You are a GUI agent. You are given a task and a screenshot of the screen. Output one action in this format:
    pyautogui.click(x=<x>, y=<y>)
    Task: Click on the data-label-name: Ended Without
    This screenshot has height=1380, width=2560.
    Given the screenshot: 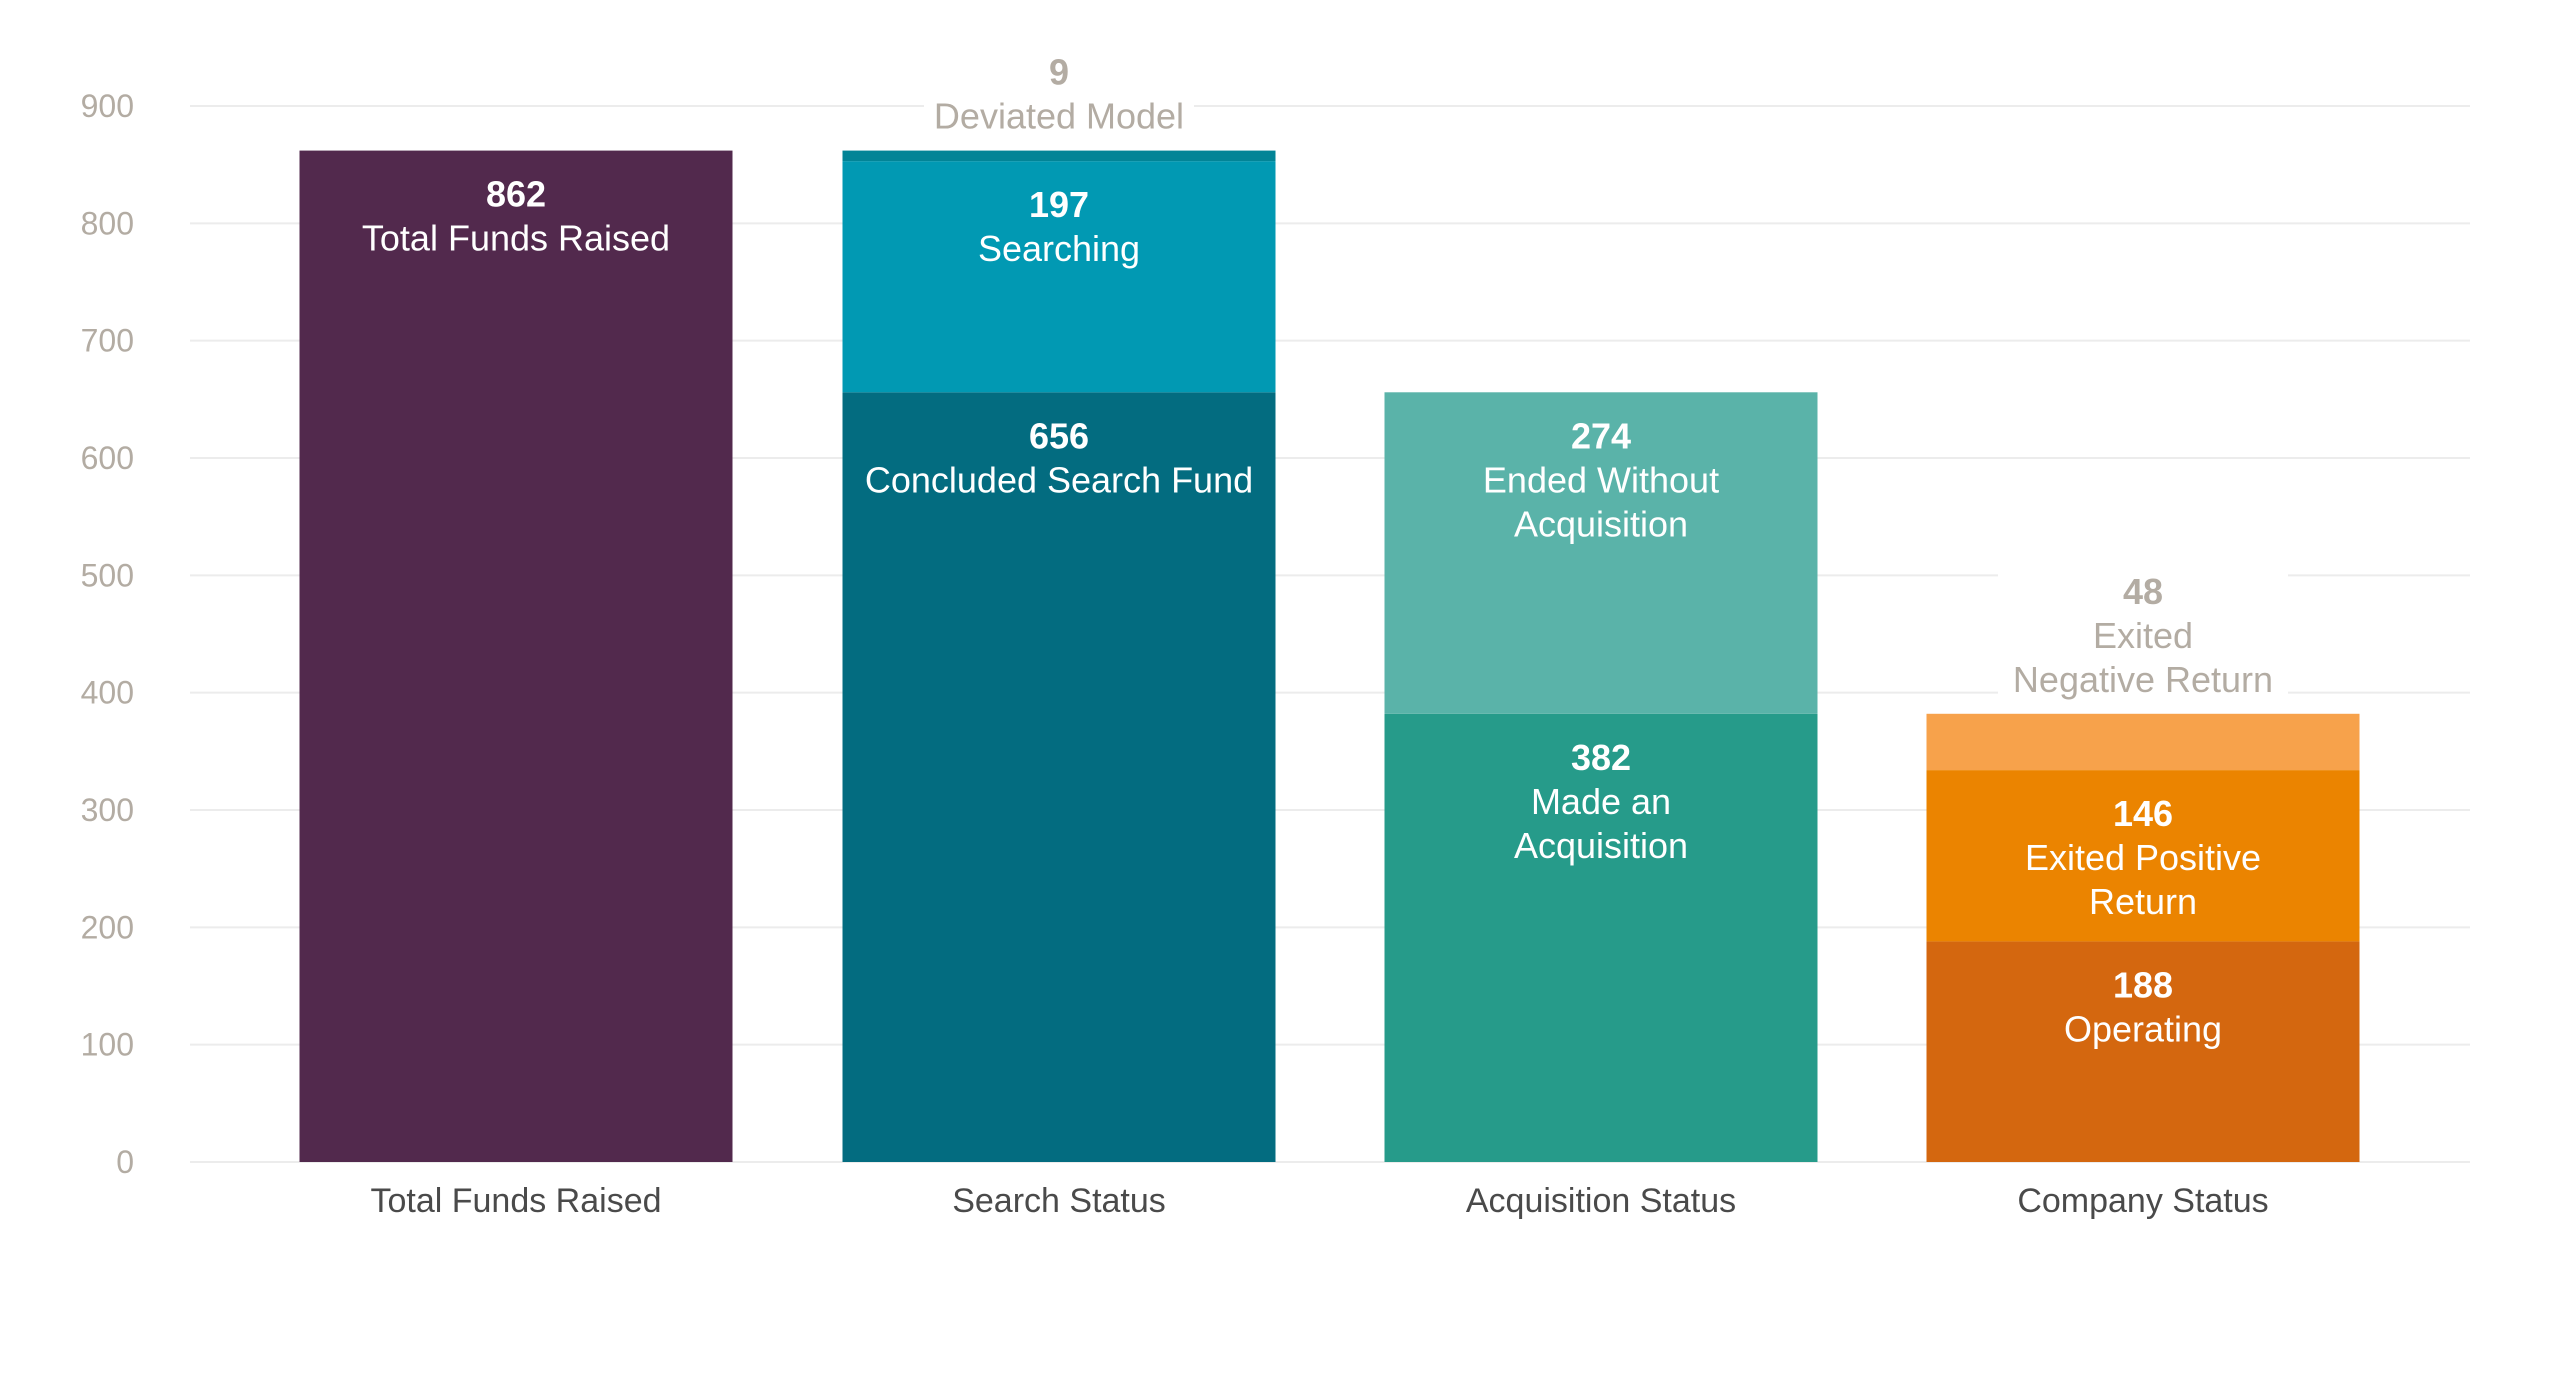 What is the action you would take?
    pyautogui.click(x=1601, y=479)
    